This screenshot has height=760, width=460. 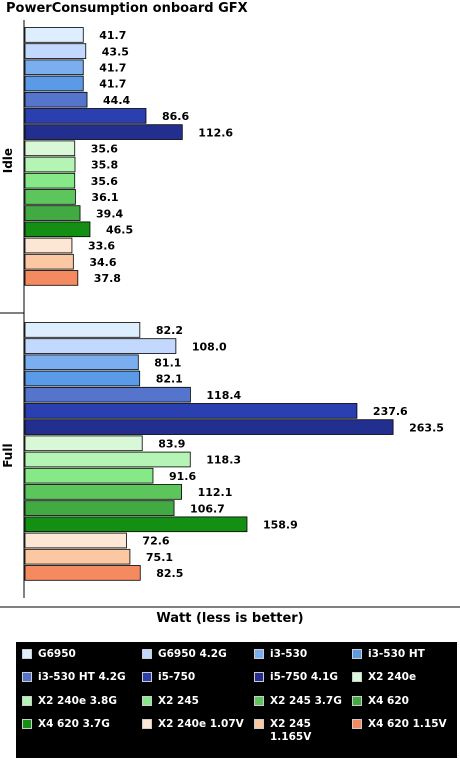 I want to click on legend-label: X2 245, so click(x=178, y=700).